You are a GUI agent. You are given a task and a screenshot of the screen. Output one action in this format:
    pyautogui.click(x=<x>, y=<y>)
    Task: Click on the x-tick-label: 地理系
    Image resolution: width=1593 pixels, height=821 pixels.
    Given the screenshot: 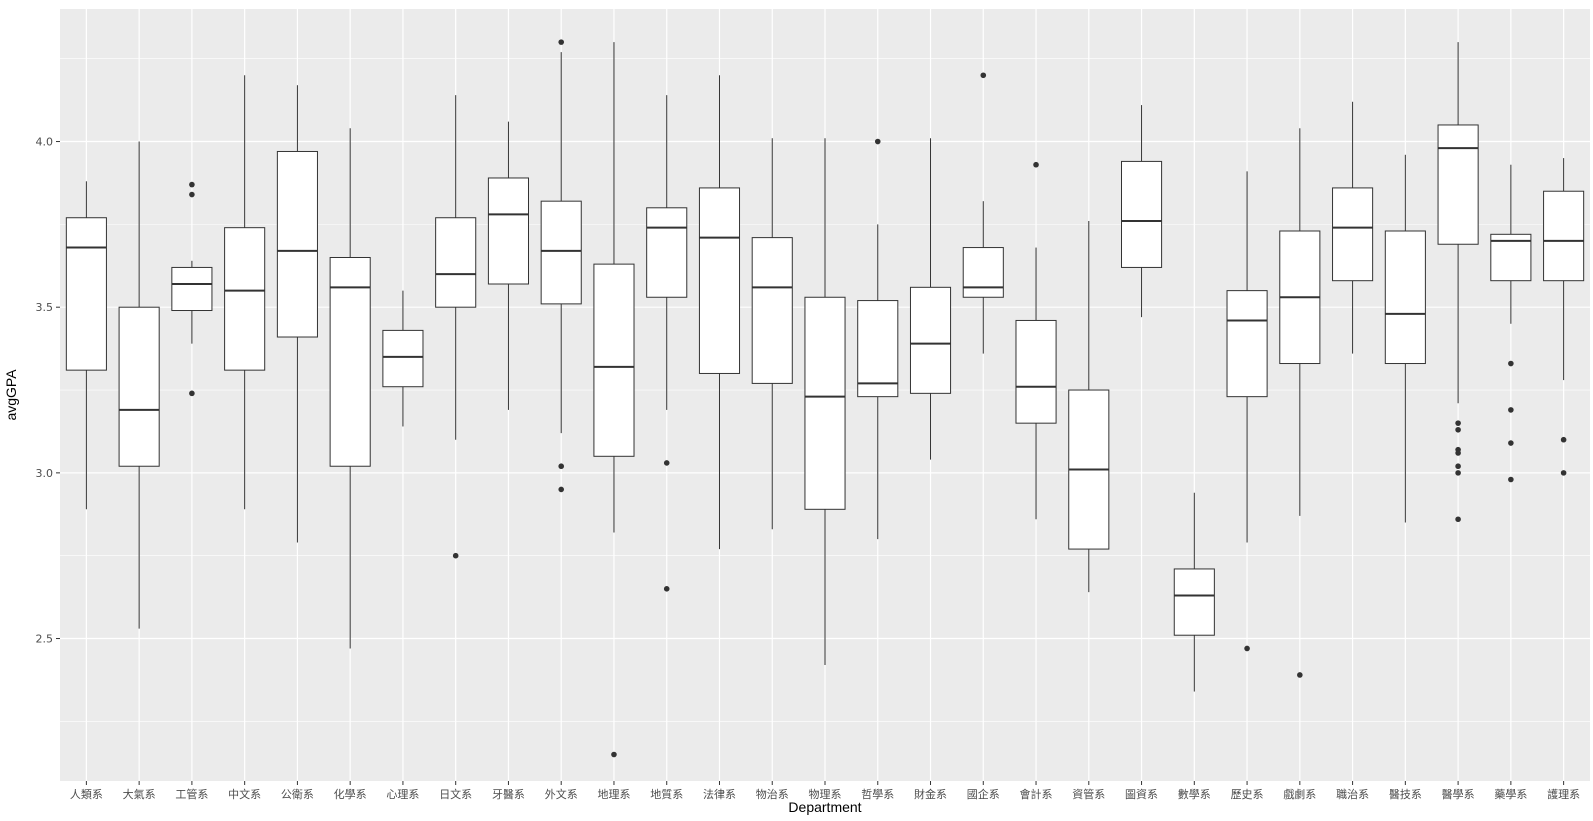 What is the action you would take?
    pyautogui.click(x=613, y=794)
    